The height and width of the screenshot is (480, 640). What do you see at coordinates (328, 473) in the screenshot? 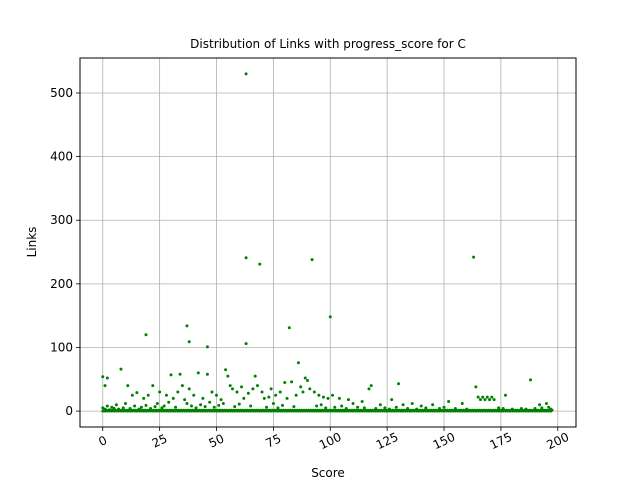
I see `x-axis-label: Score` at bounding box center [328, 473].